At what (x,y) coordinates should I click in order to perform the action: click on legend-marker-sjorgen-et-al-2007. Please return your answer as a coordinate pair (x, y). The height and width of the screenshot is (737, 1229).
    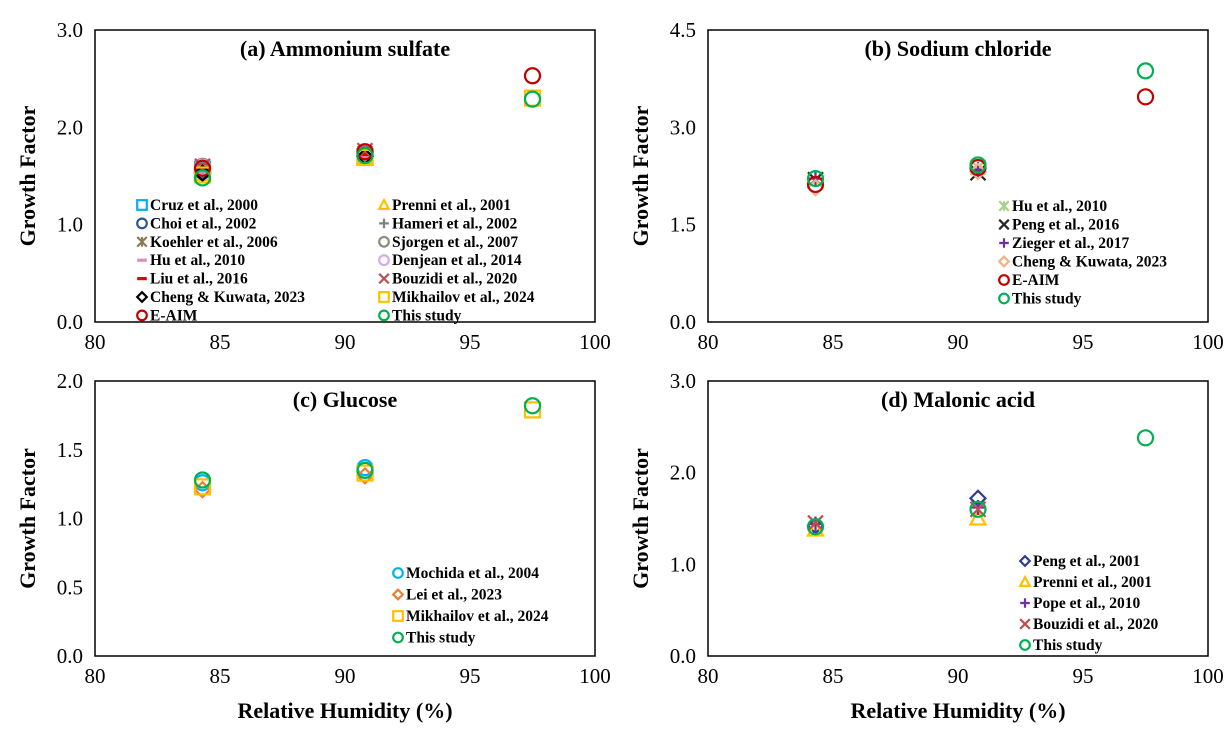
    Looking at the image, I should click on (384, 241).